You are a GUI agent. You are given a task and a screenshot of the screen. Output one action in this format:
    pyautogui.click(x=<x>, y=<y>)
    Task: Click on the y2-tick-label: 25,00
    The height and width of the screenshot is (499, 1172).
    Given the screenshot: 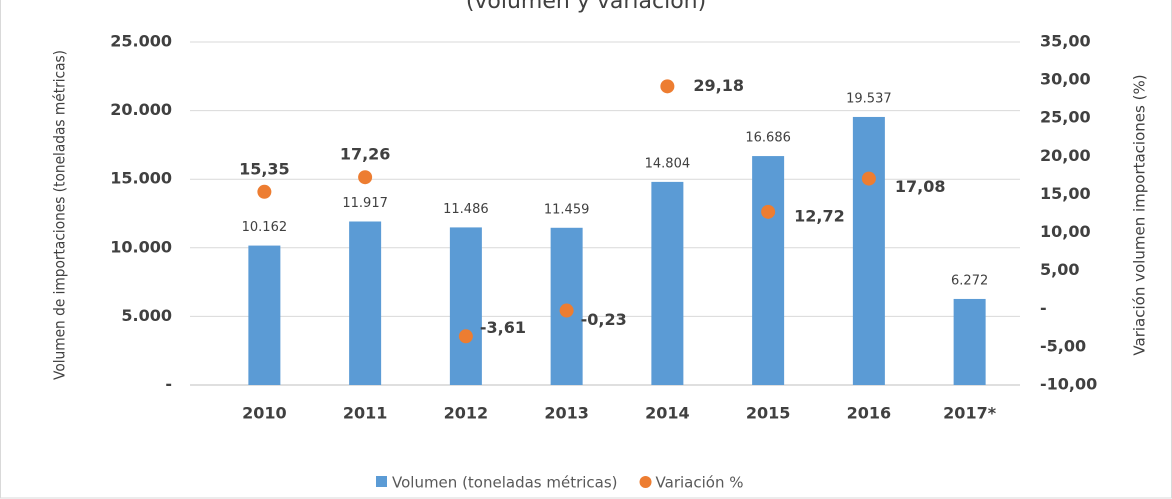 What is the action you would take?
    pyautogui.click(x=1065, y=117)
    